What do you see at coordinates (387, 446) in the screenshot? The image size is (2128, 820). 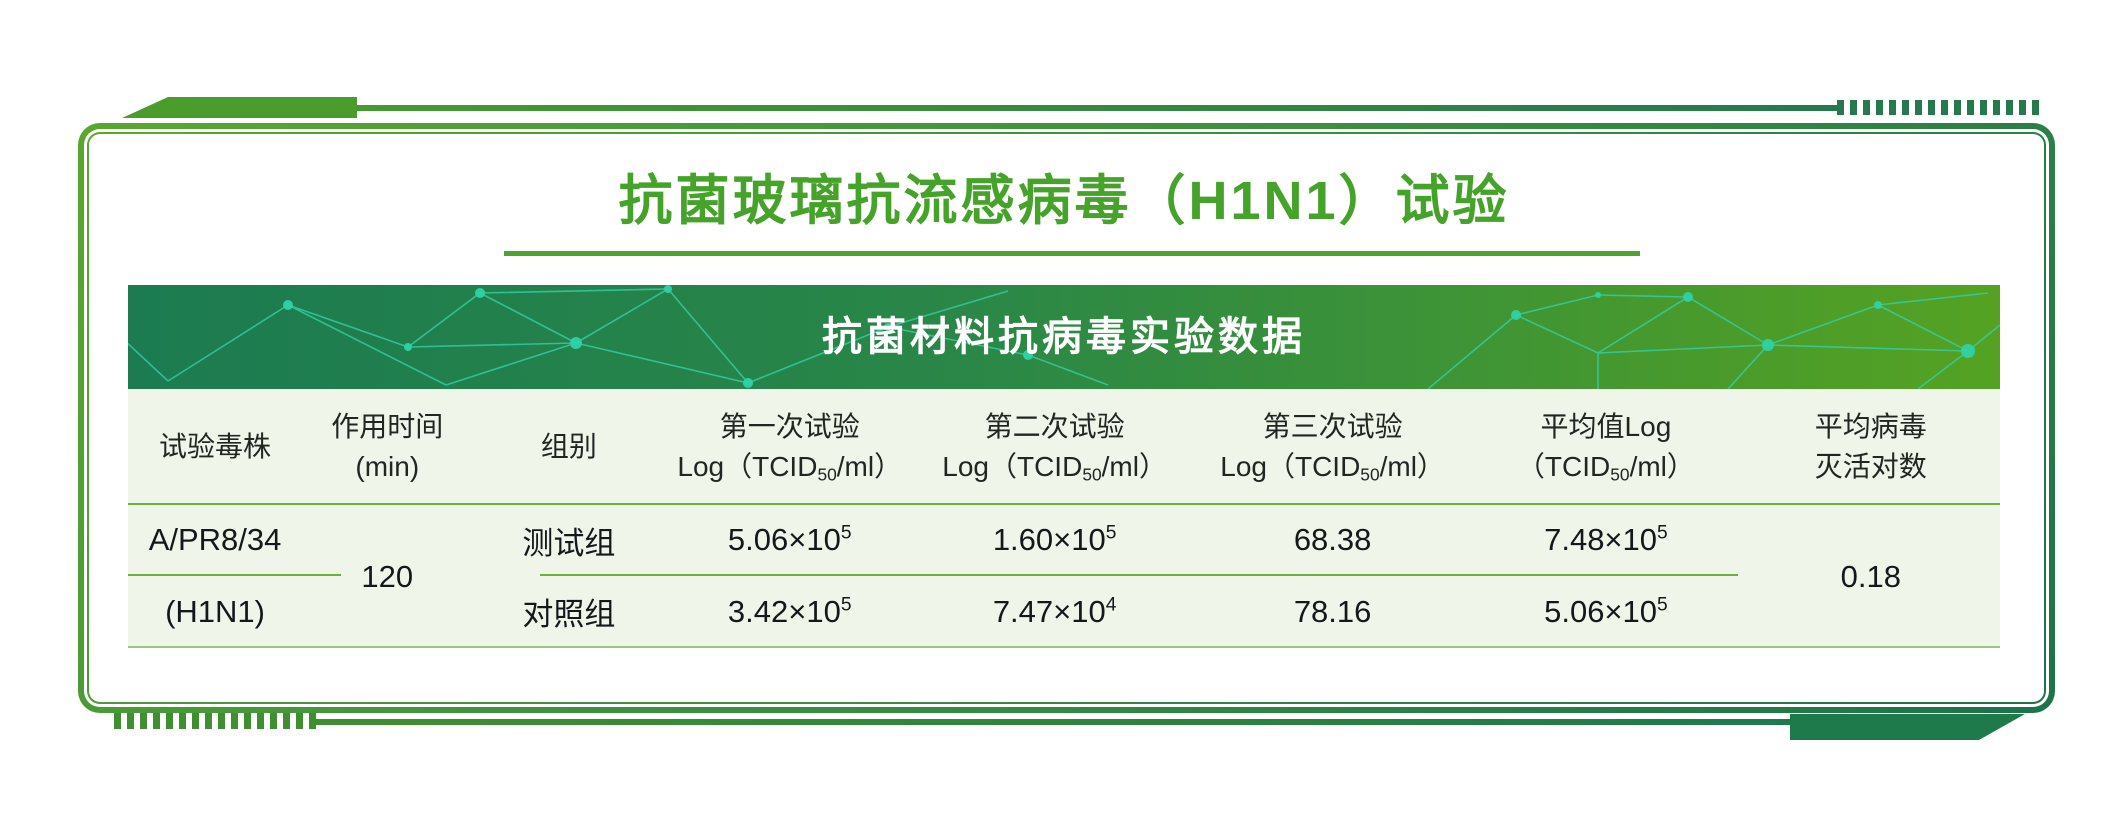 I see `header-cell-exposure-time: 作用时间 (min)` at bounding box center [387, 446].